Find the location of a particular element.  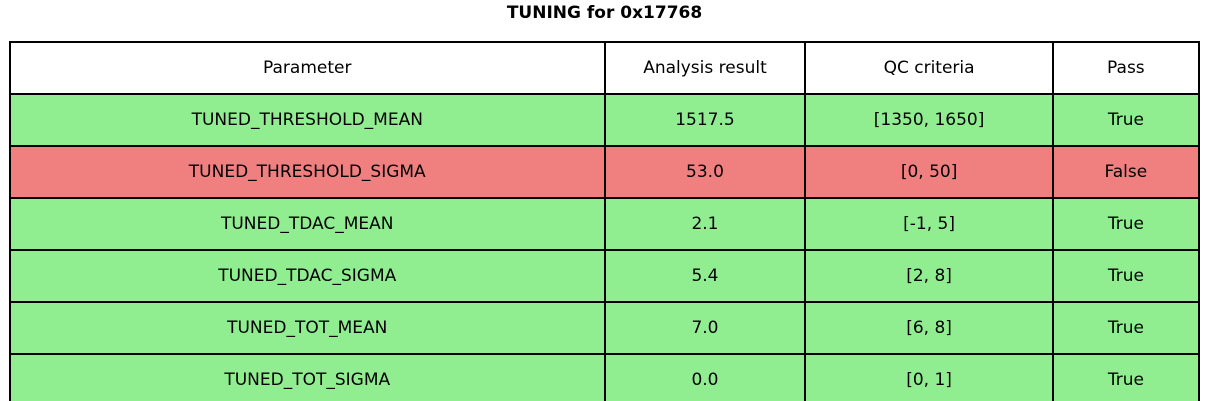

parameter-cell: TUNED_TOT_MEAN is located at coordinates (307, 328).